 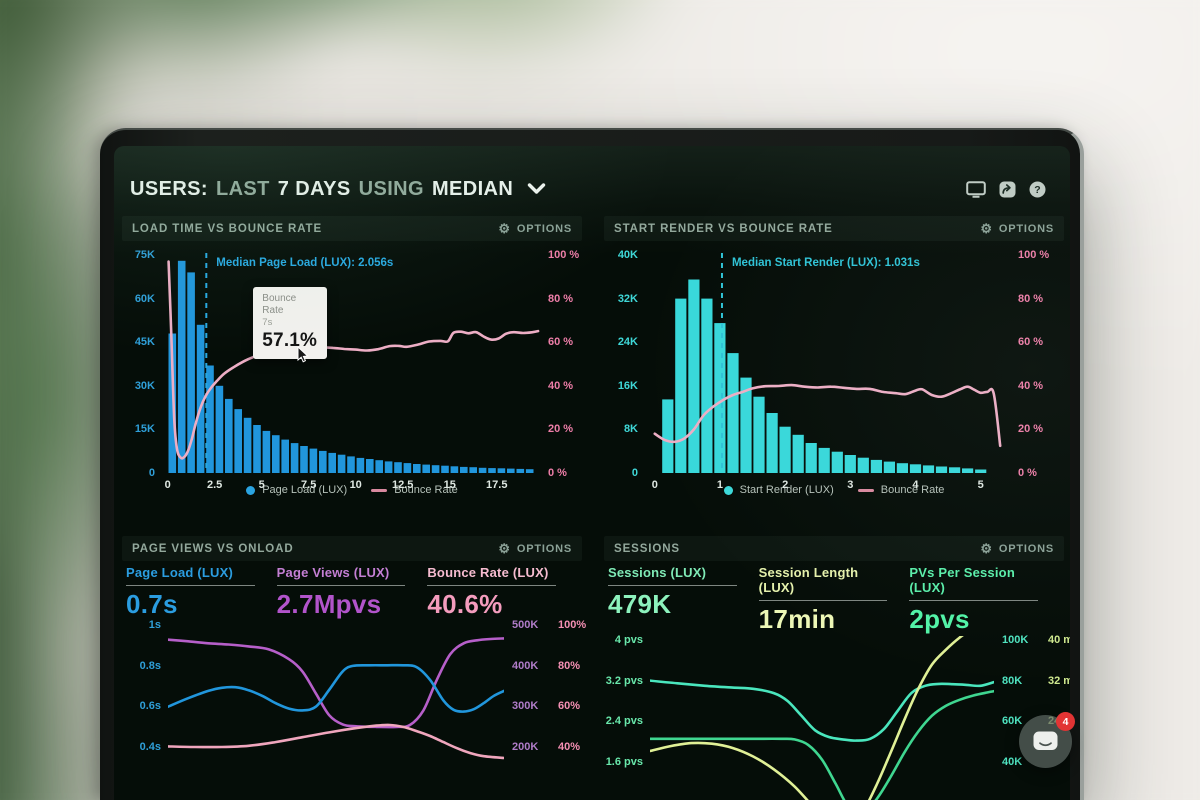 What do you see at coordinates (536, 189) in the screenshot?
I see `chevron-down-icon` at bounding box center [536, 189].